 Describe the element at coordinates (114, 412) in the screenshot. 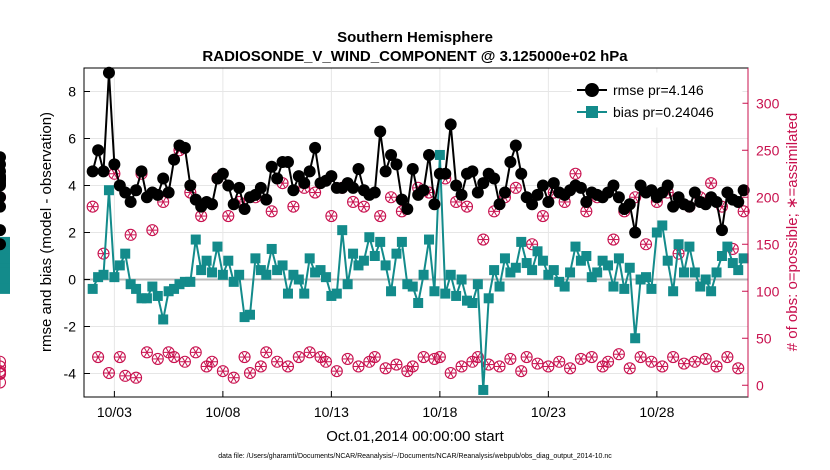

I see `x-tick-label: 10/03` at that location.